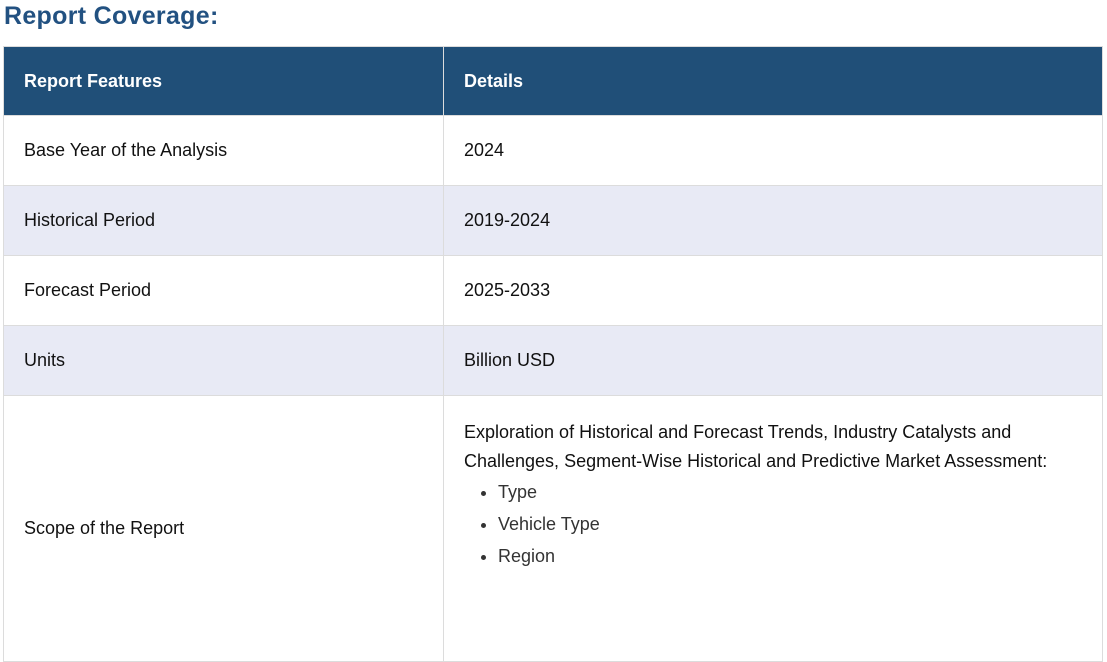  I want to click on detail-cell: Billion USD, so click(773, 360).